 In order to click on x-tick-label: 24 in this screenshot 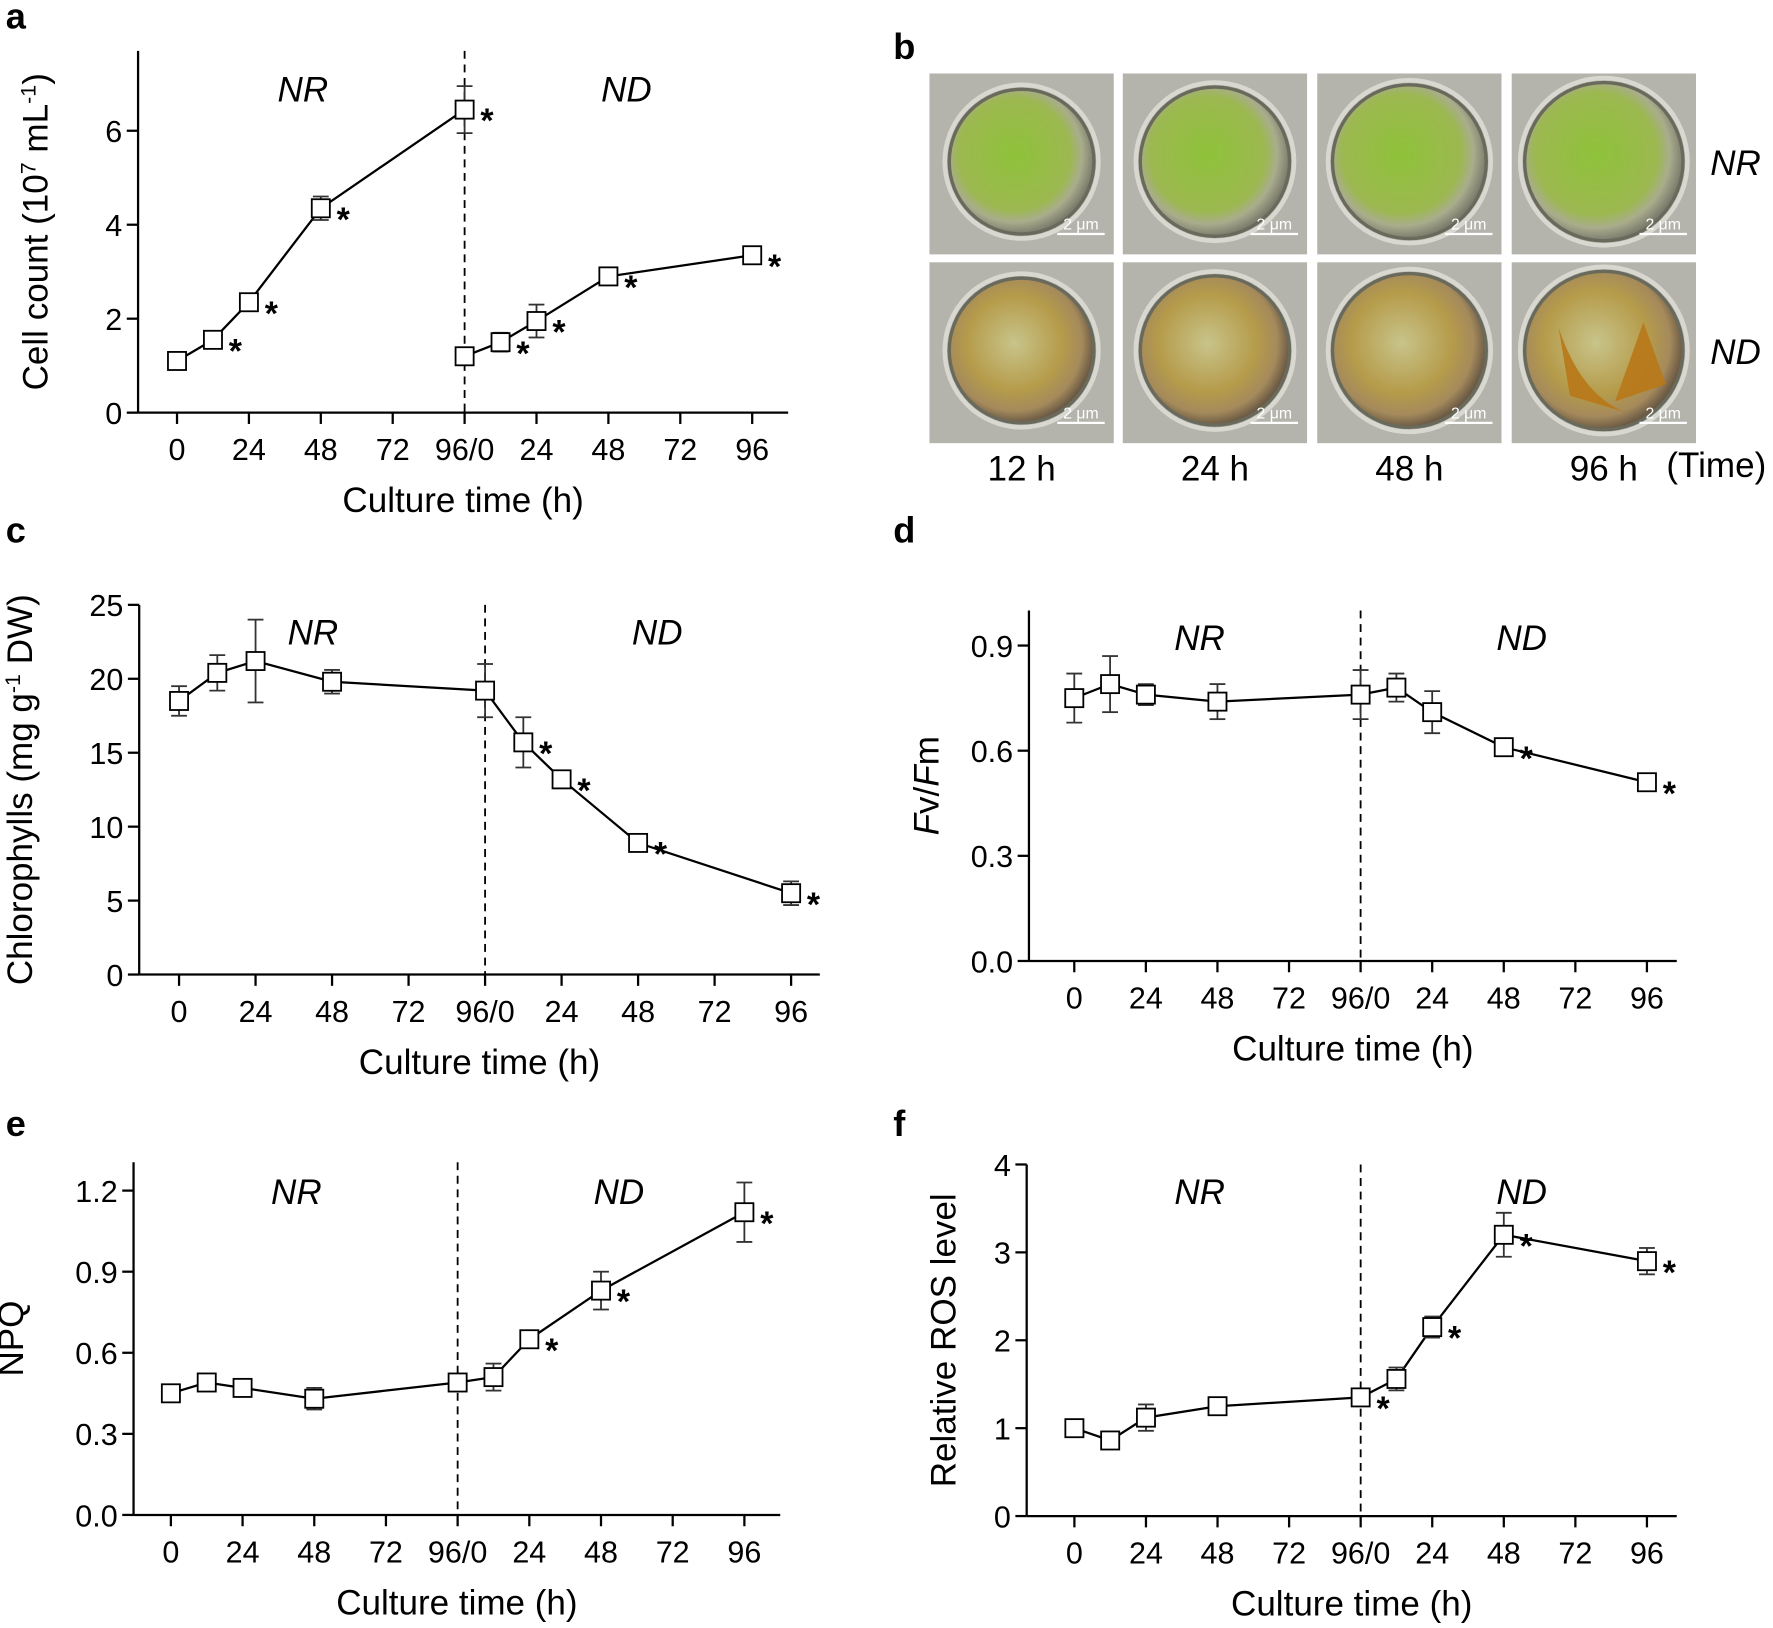, I will do `click(537, 450)`.